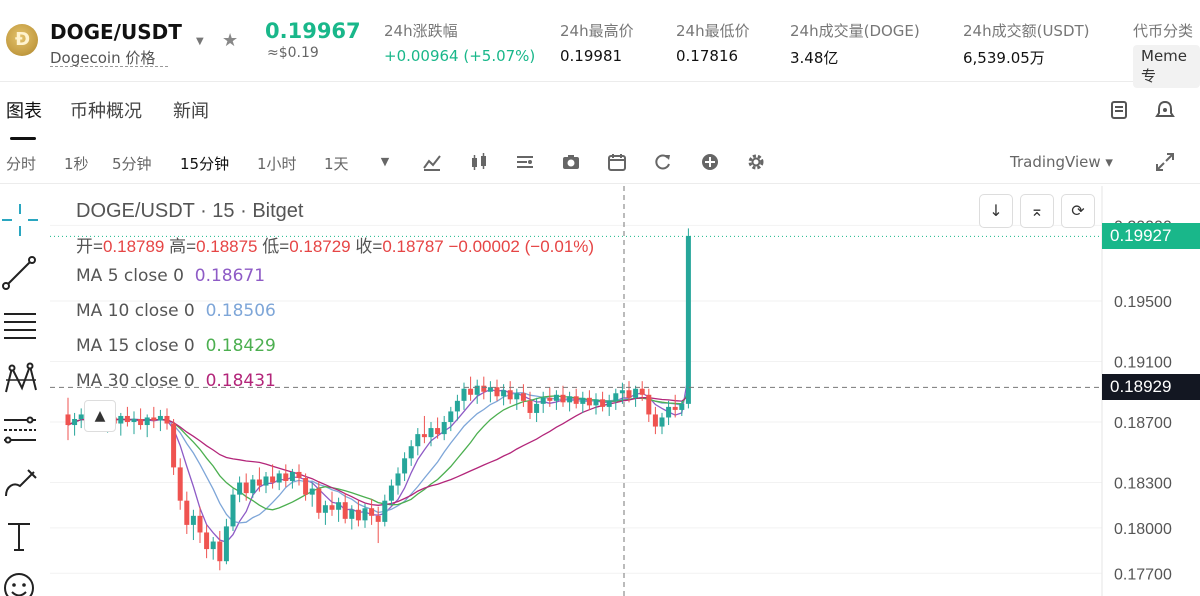 The width and height of the screenshot is (1200, 596). What do you see at coordinates (176, 381) in the screenshot?
I see `ma30-legend: MA 30 close 0 0.18431` at bounding box center [176, 381].